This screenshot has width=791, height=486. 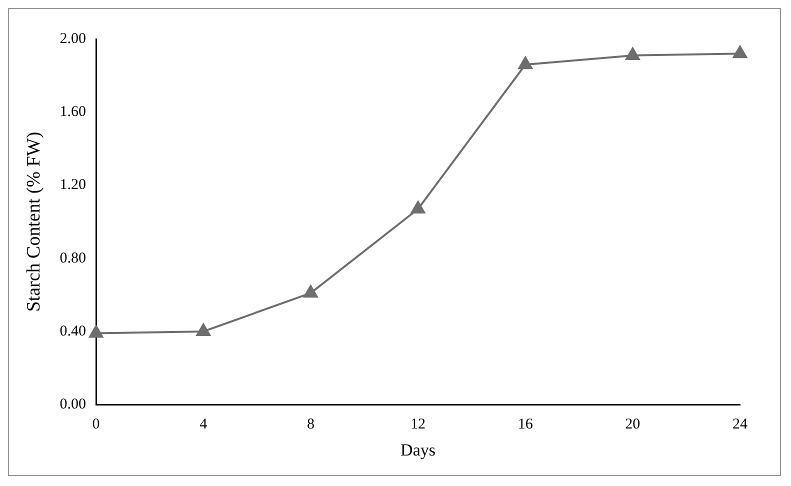 What do you see at coordinates (96, 424) in the screenshot?
I see `x-tick-label: 0` at bounding box center [96, 424].